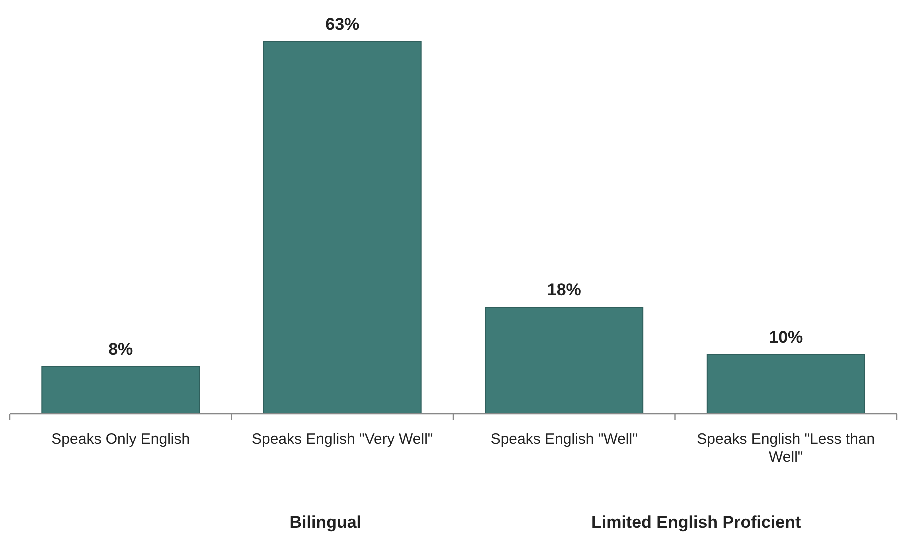 The image size is (899, 535). Describe the element at coordinates (564, 290) in the screenshot. I see `data-label: 18%` at that location.